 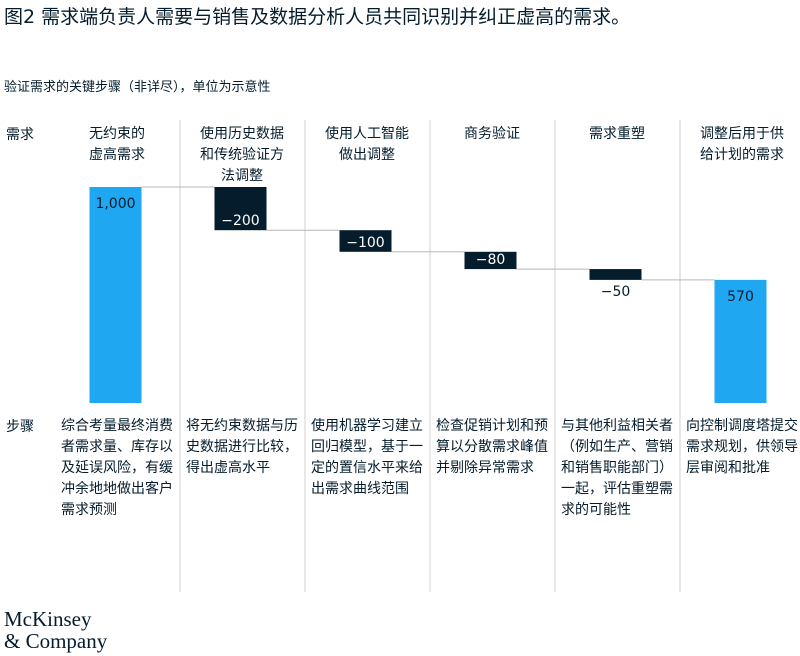 I want to click on column-header: 需求重塑, so click(x=617, y=134).